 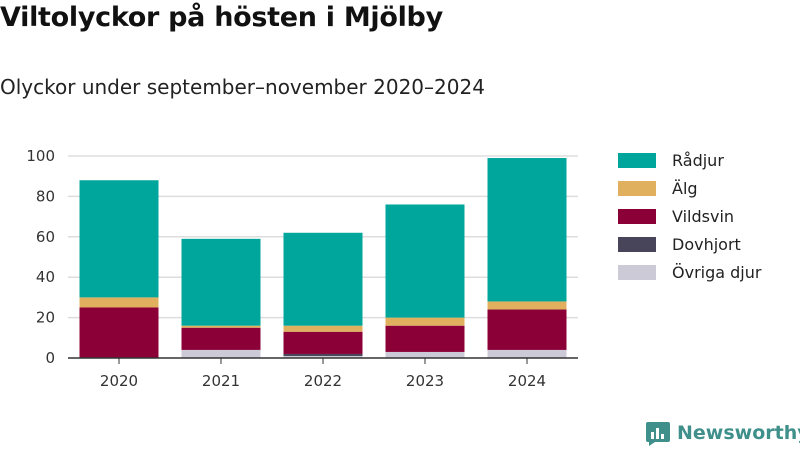 What do you see at coordinates (527, 230) in the screenshot?
I see `bar-2024-r-djur` at bounding box center [527, 230].